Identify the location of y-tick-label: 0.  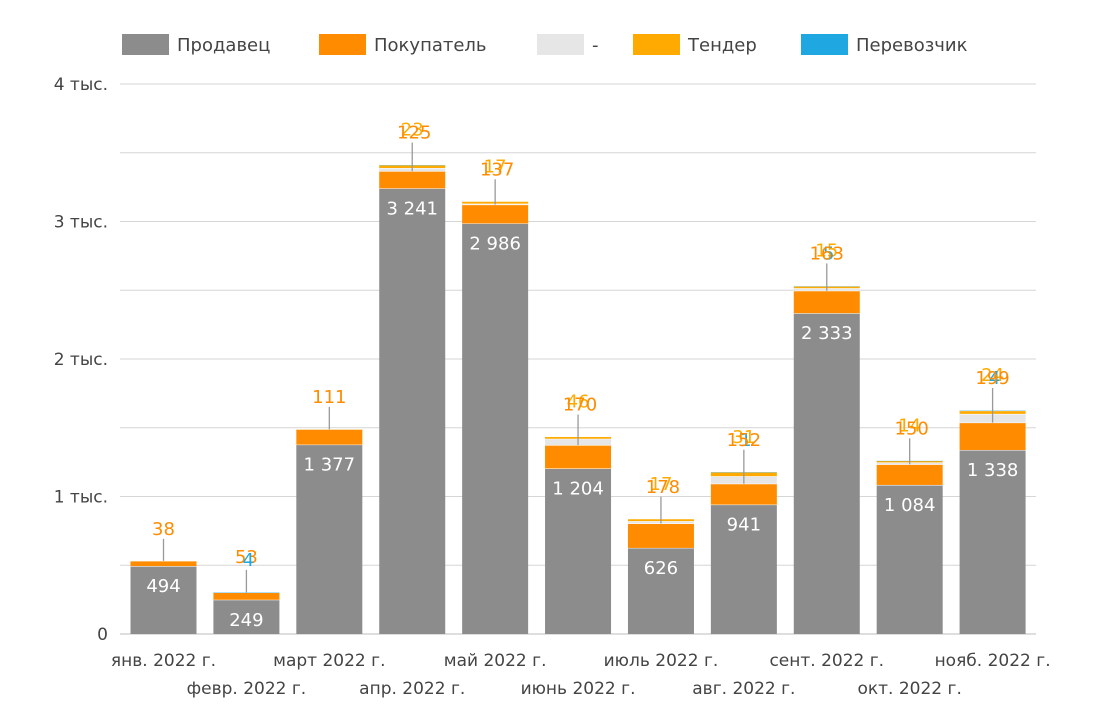
(102, 635).